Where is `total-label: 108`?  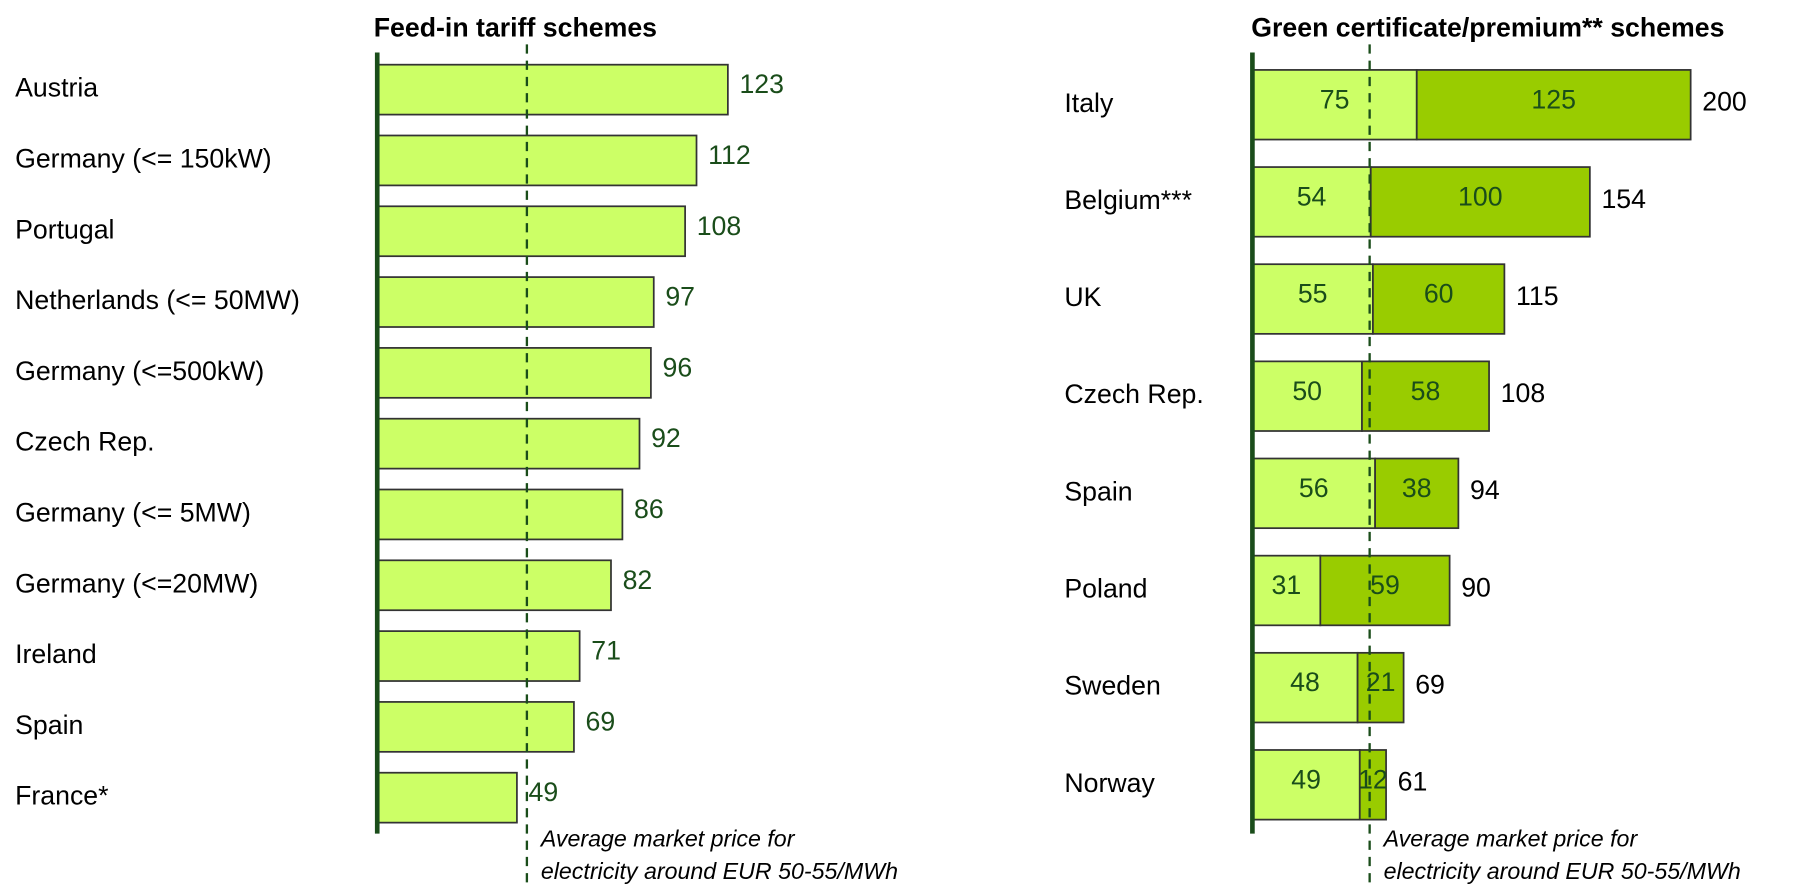
total-label: 108 is located at coordinates (1523, 393).